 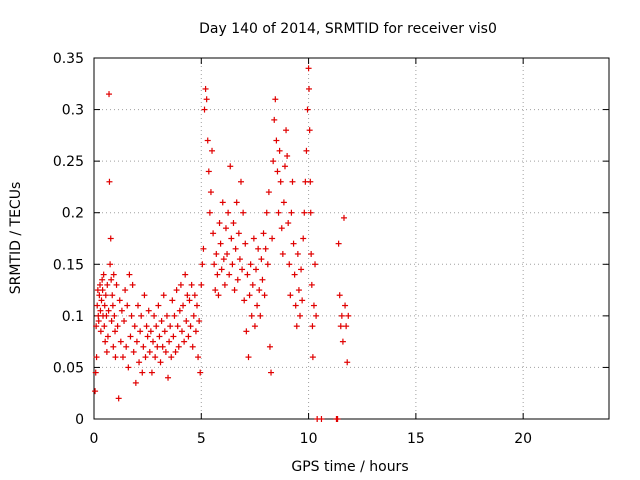 What do you see at coordinates (416, 439) in the screenshot?
I see `x-tick-label: 15` at bounding box center [416, 439].